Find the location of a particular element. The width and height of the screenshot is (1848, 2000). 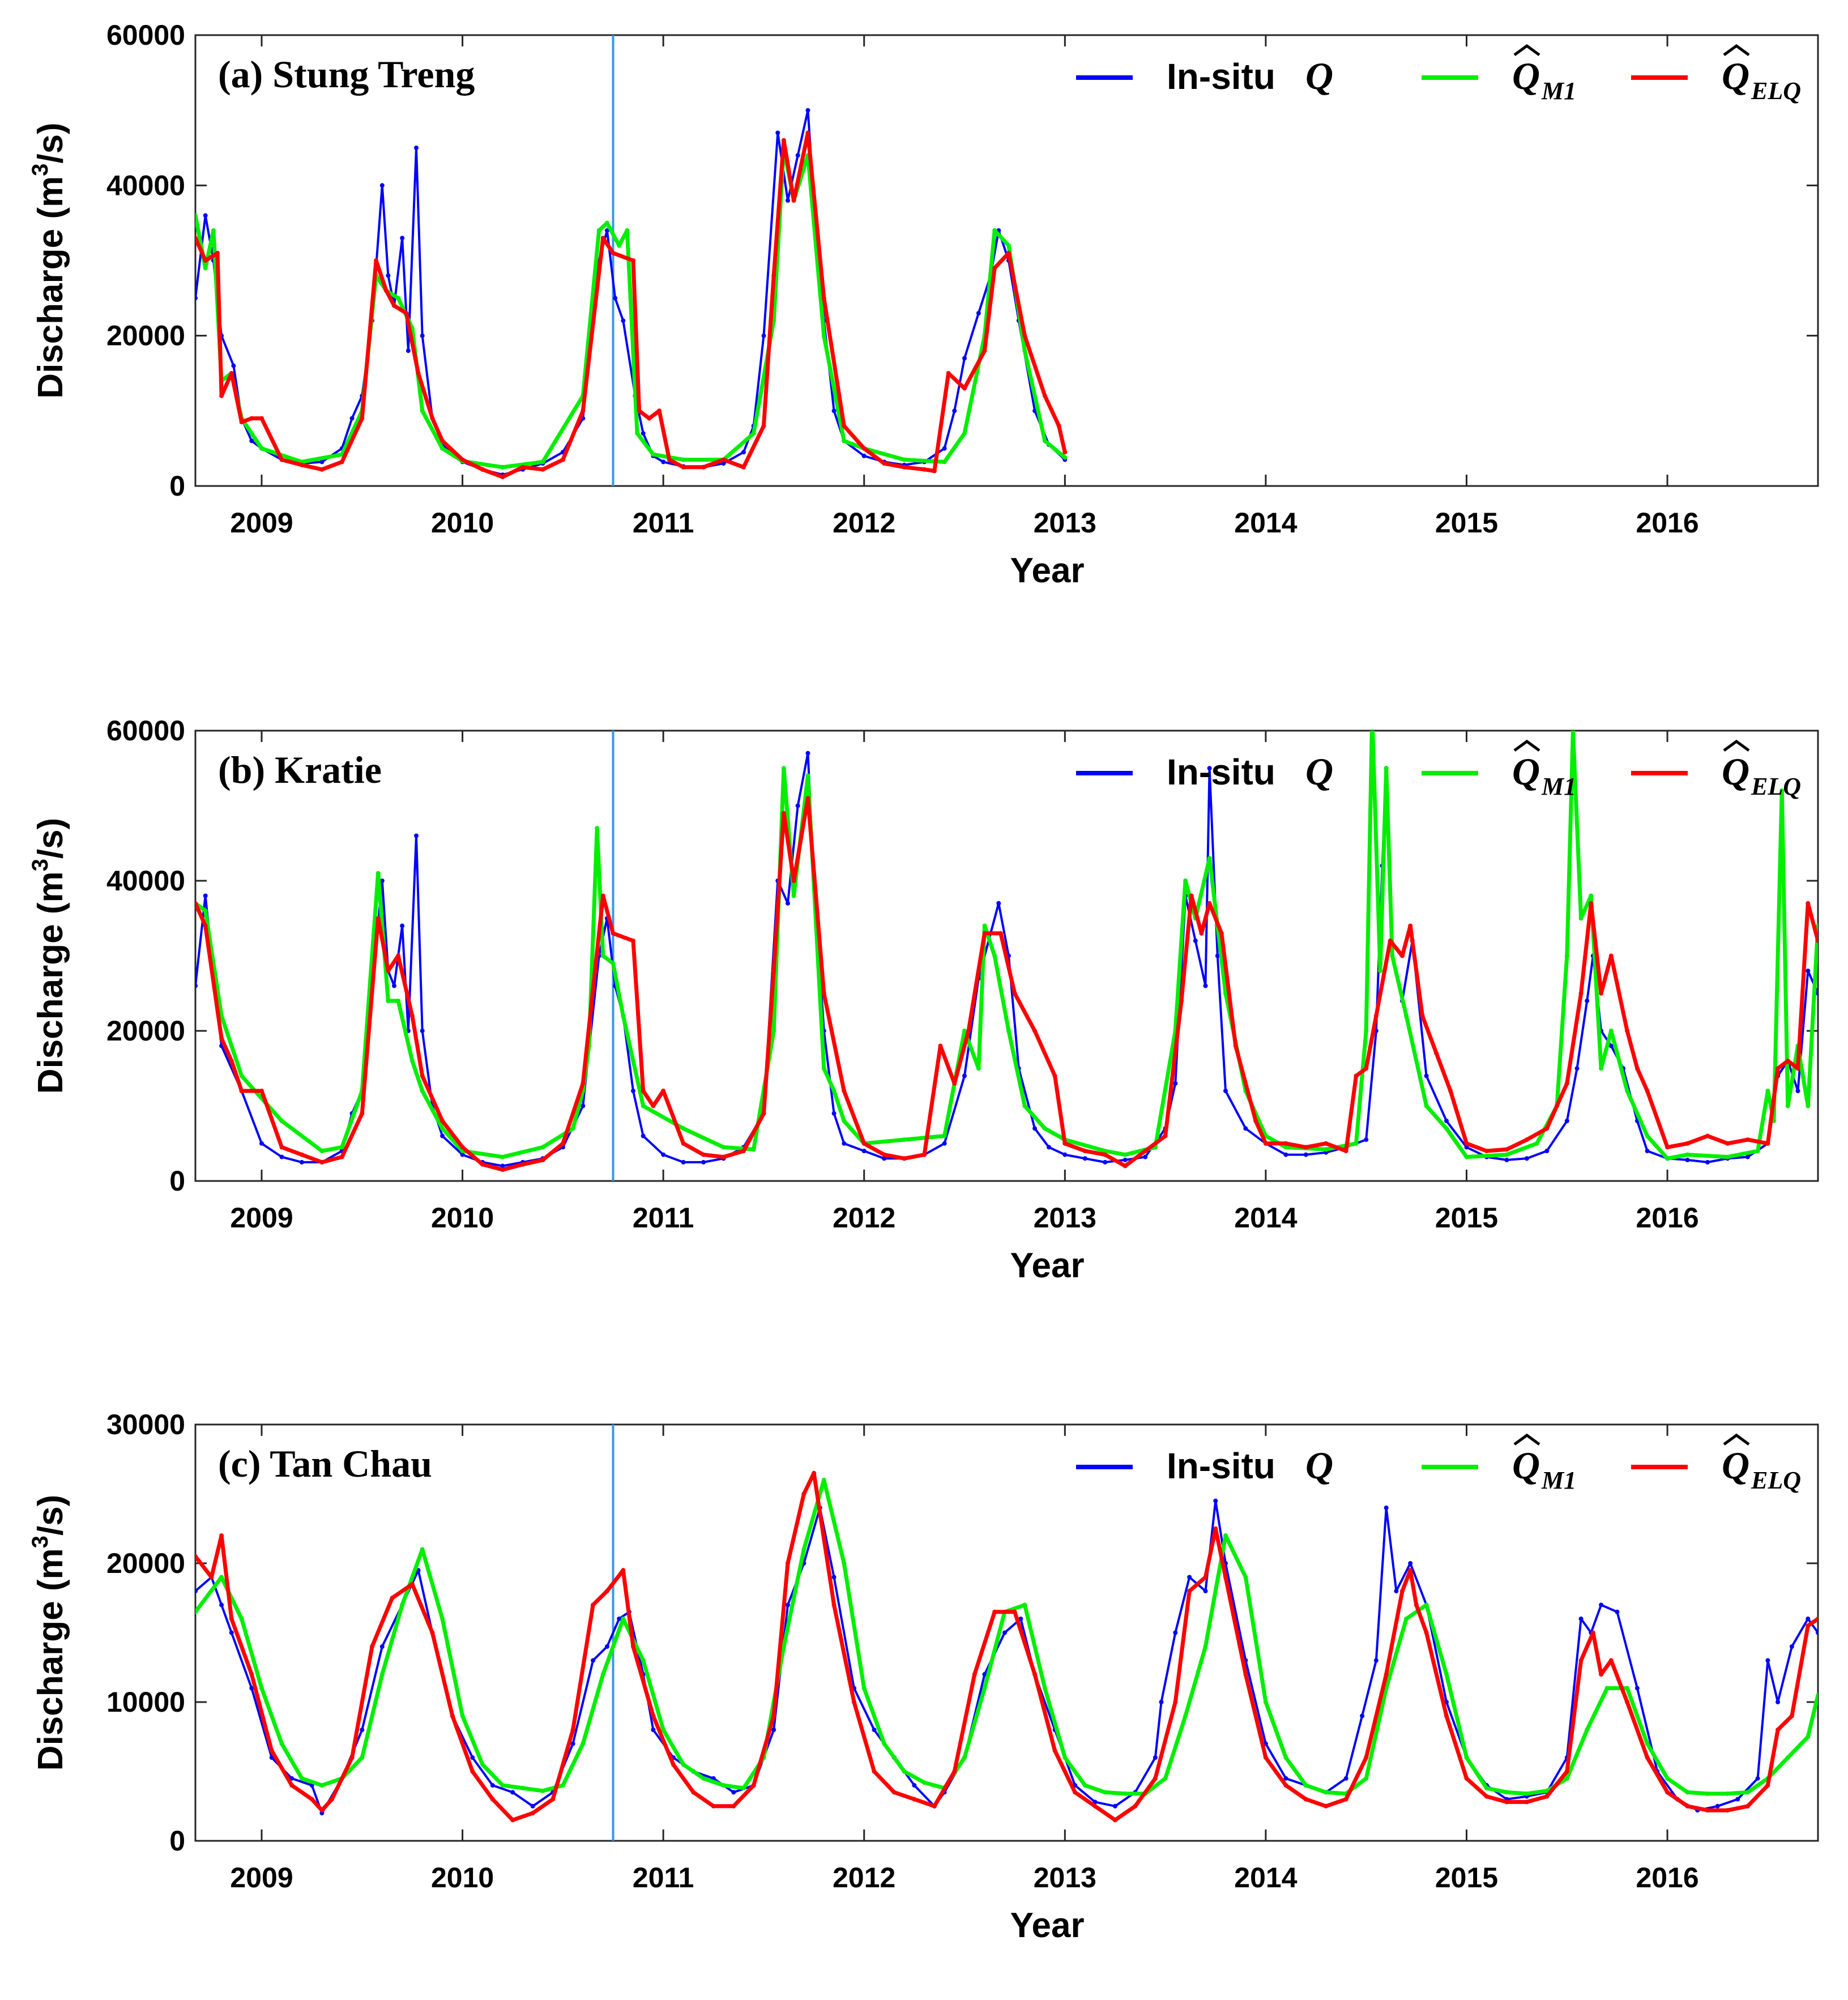

x-tick-label: 2011 is located at coordinates (663, 1878).